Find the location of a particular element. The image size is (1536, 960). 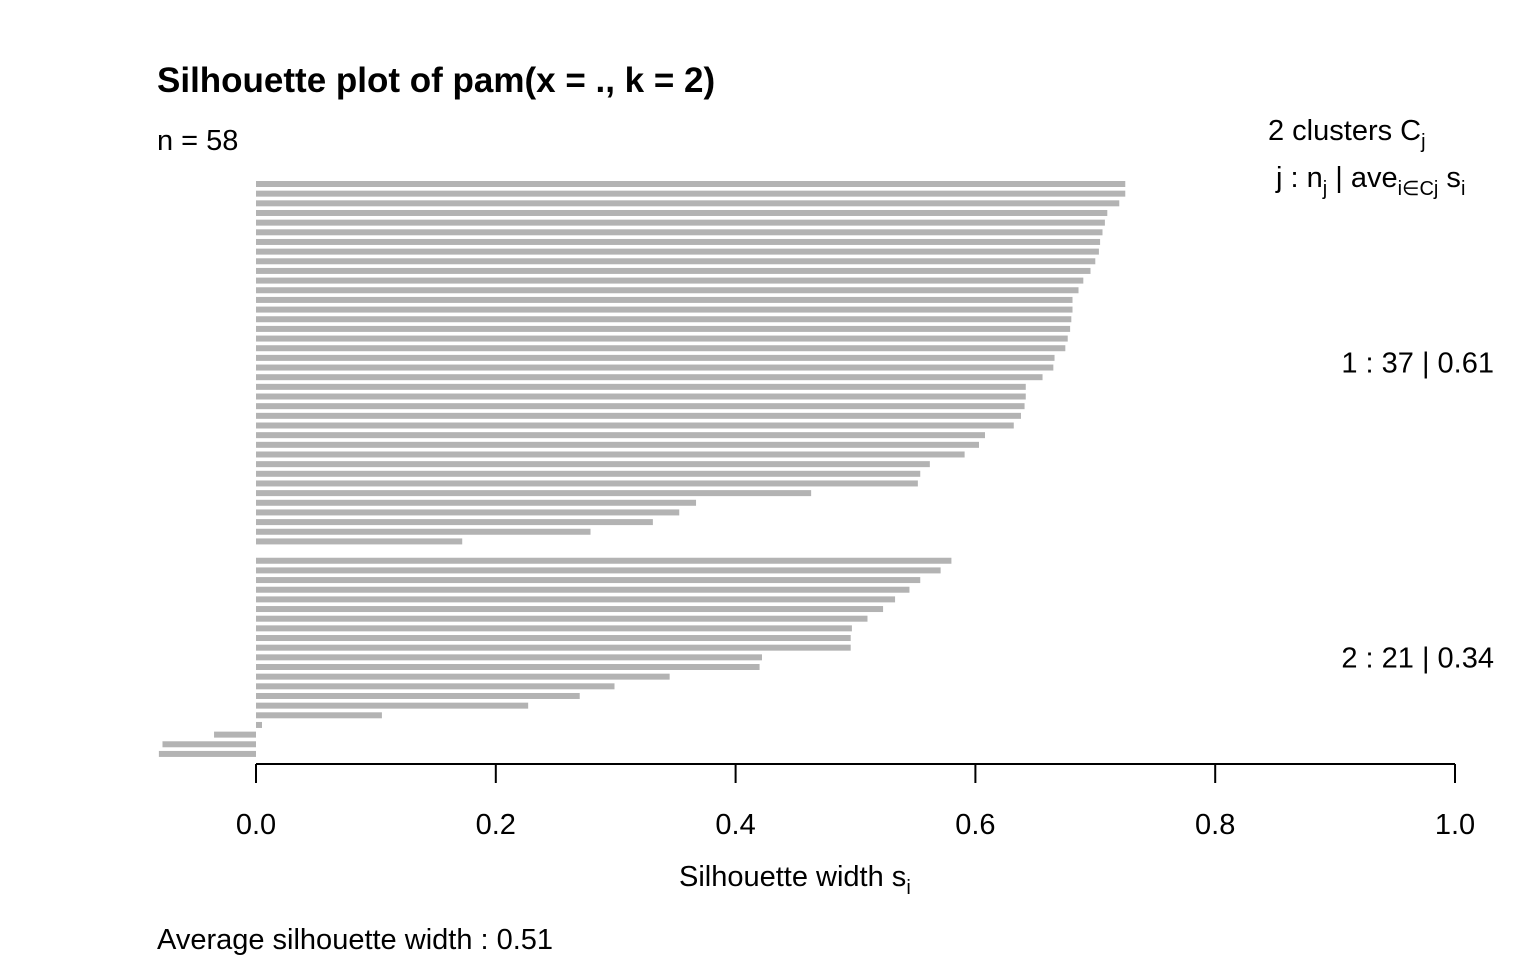

cluster-labels: 1 : 37 | 0.61 2 : 21 | 0.34 is located at coordinates (1417, 511).